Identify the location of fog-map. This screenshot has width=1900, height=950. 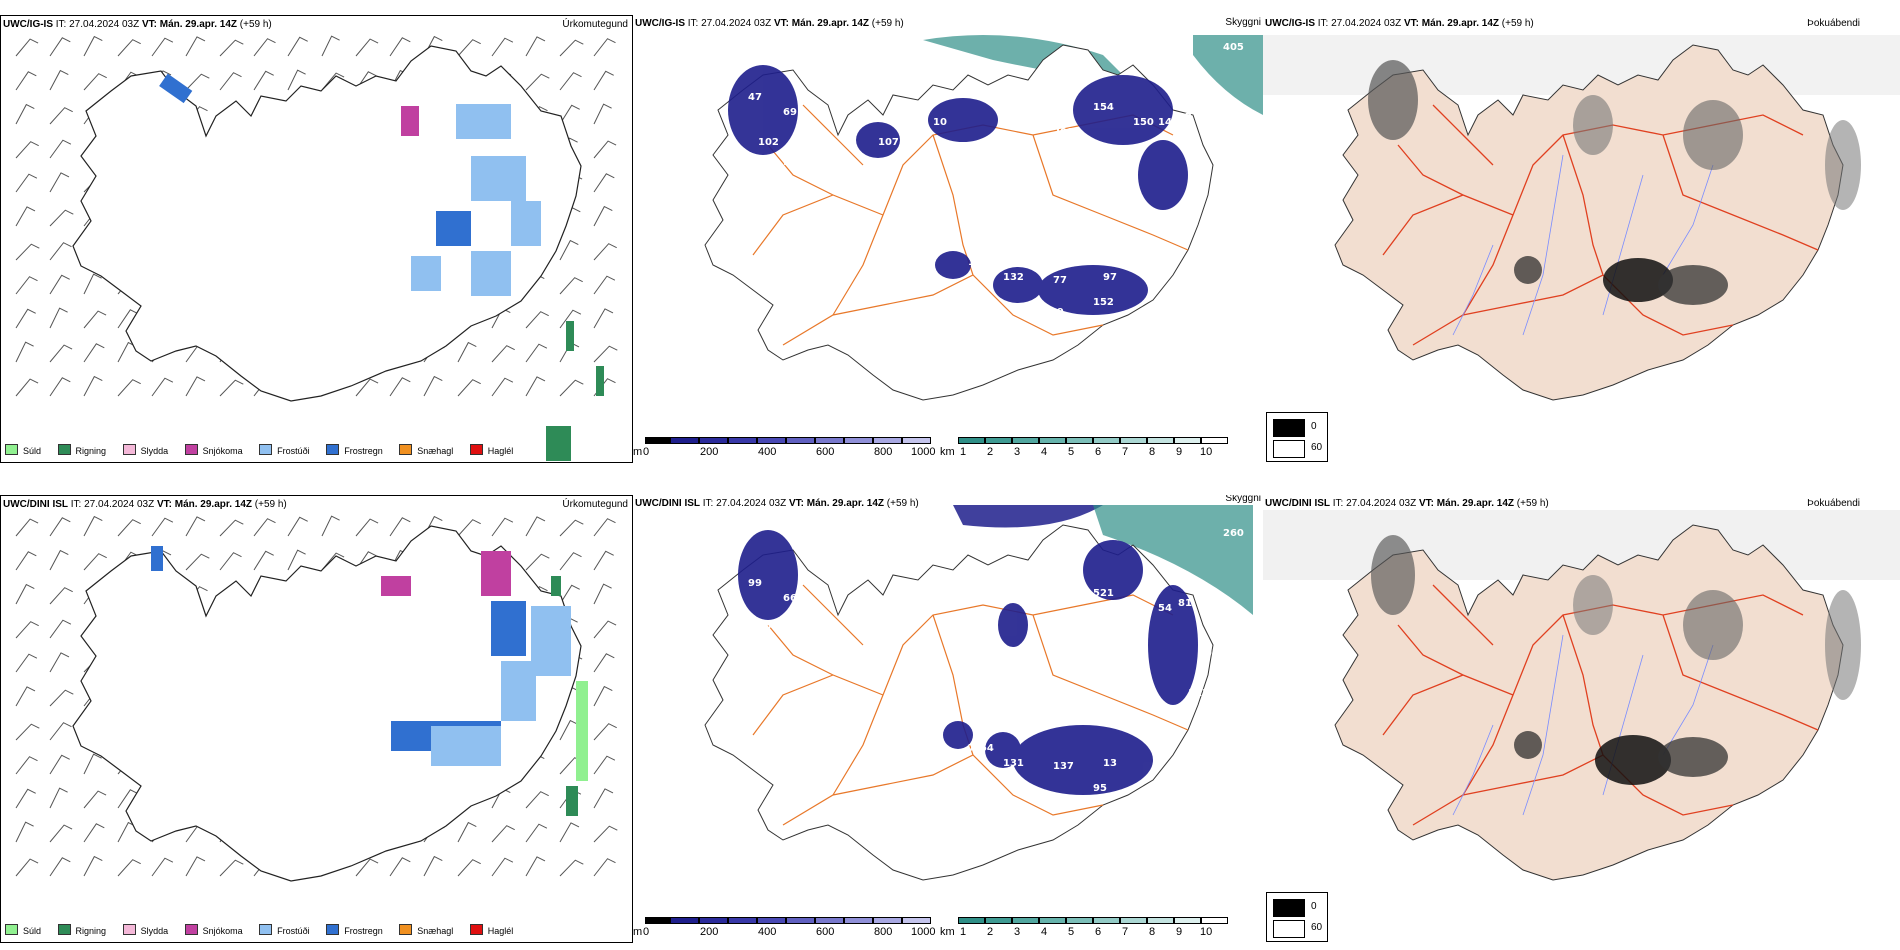
(1581, 695).